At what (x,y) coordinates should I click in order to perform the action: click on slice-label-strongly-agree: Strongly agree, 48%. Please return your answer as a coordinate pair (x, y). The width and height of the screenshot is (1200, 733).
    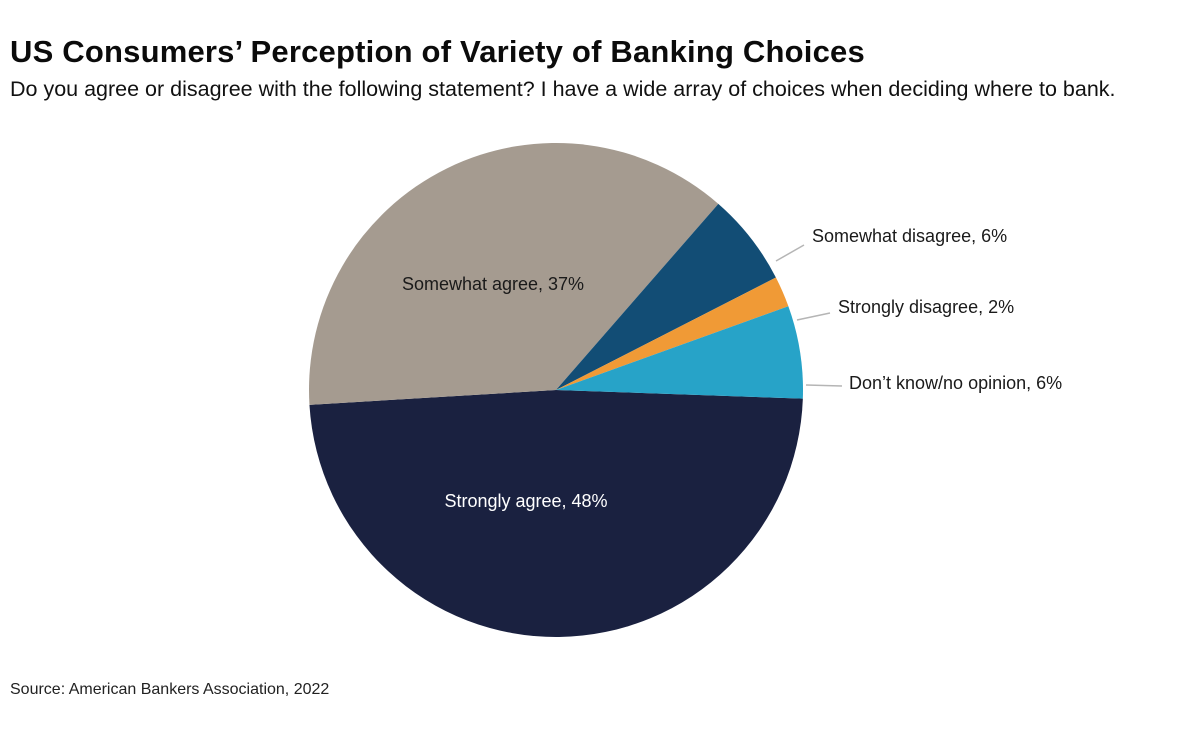
    Looking at the image, I should click on (525, 501).